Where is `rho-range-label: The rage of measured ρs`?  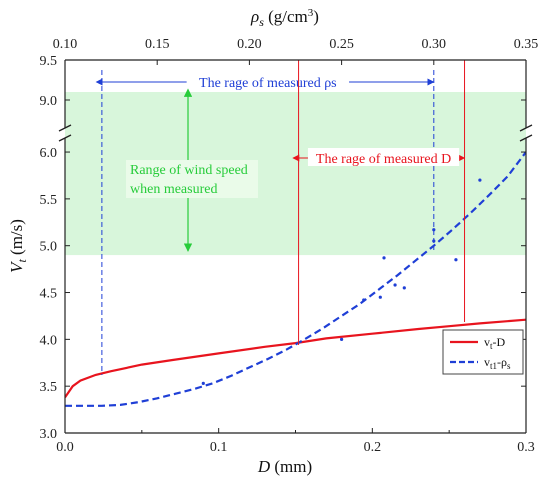 rho-range-label: The rage of measured ρs is located at coordinates (268, 83).